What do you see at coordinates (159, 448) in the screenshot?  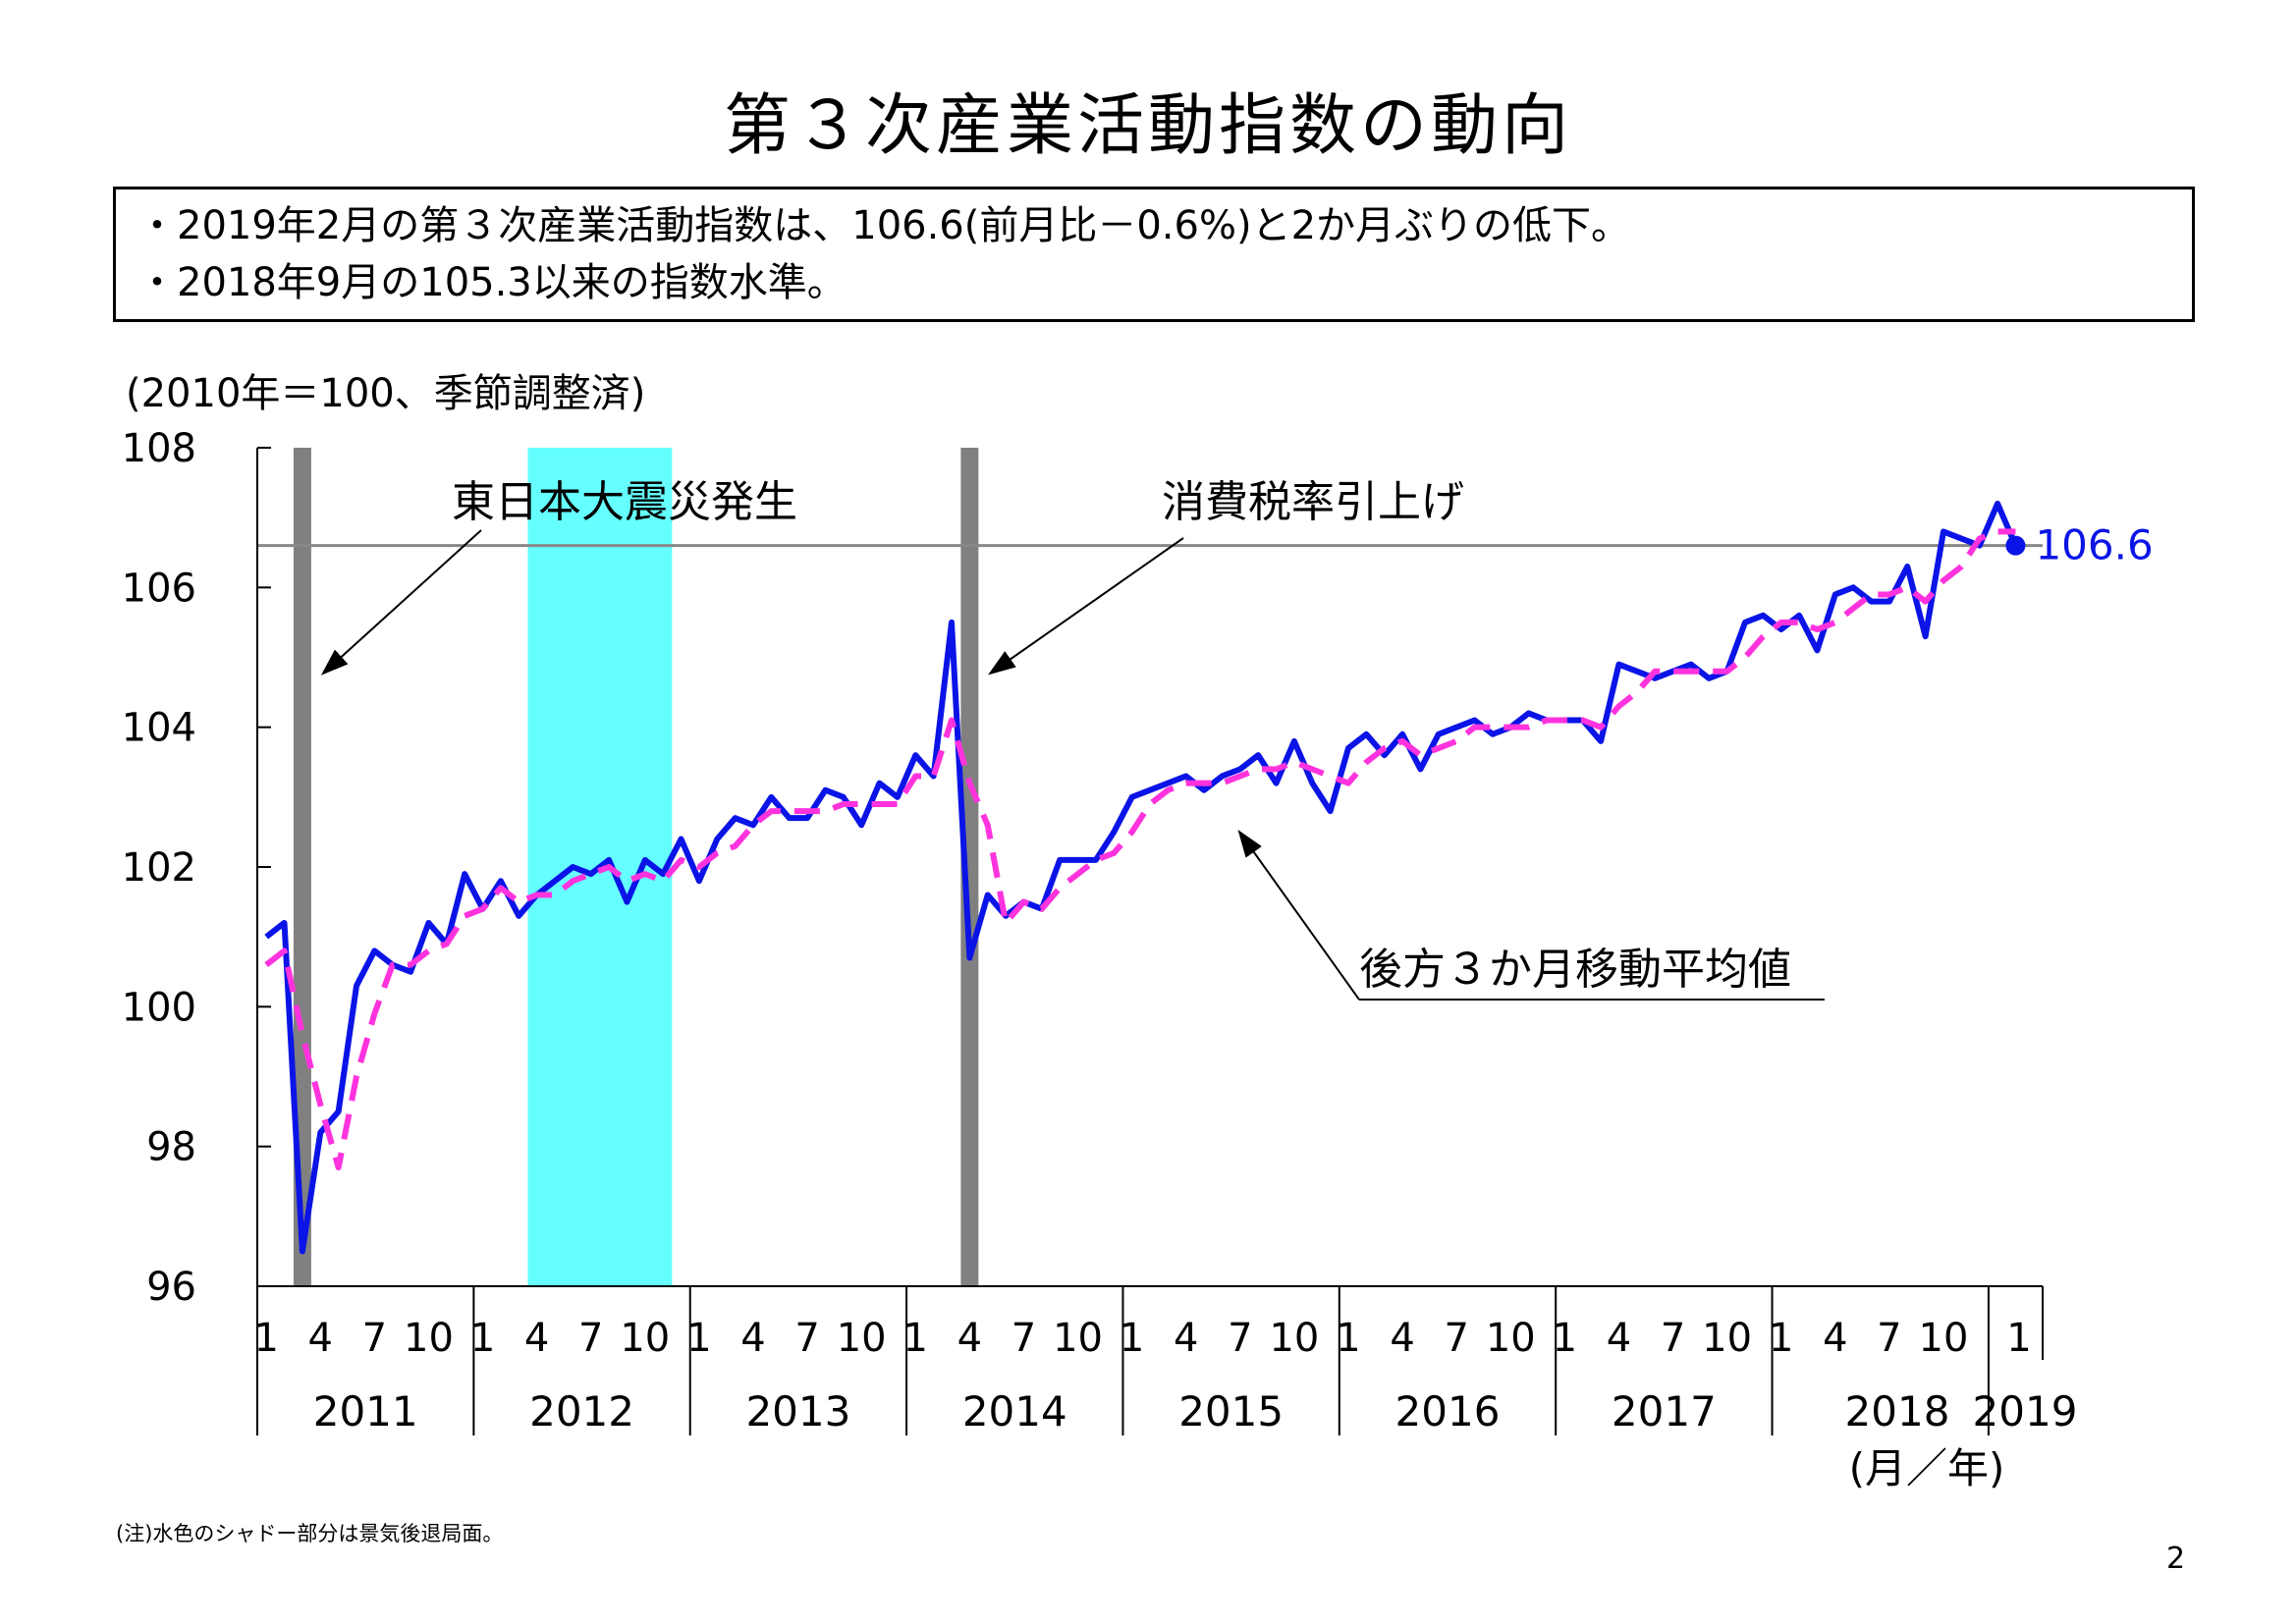 I see `y-tick-label: 108` at bounding box center [159, 448].